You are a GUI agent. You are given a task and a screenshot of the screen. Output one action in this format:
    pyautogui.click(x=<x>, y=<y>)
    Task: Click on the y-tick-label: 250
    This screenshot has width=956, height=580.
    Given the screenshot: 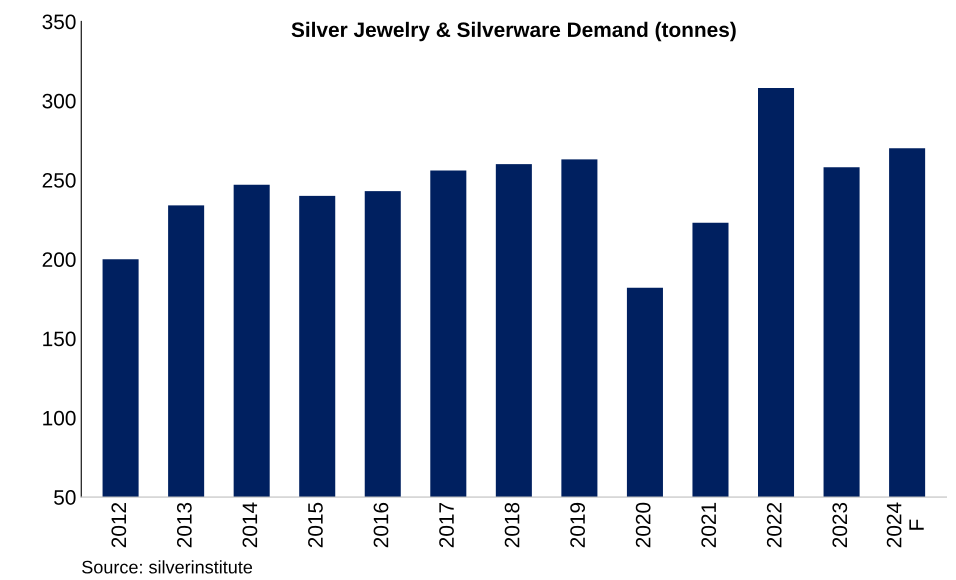 What is the action you would take?
    pyautogui.click(x=59, y=180)
    